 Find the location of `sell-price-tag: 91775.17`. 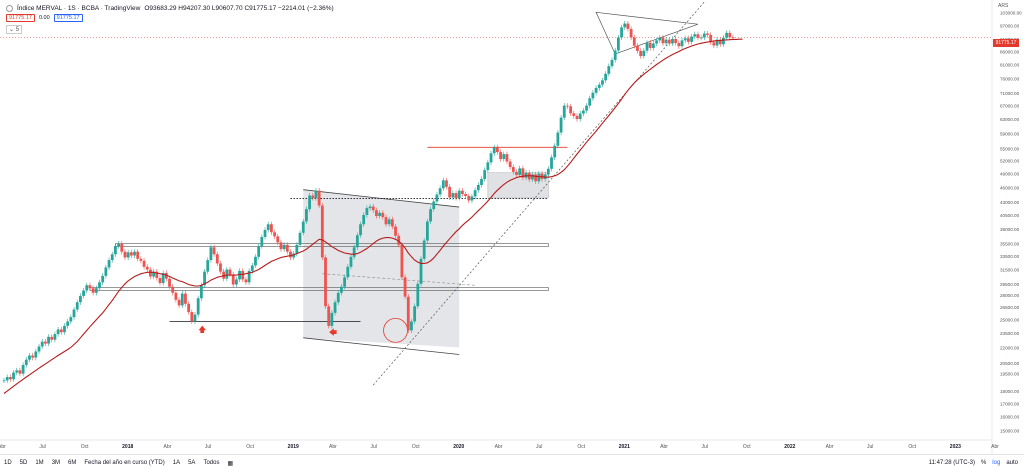

sell-price-tag: 91775.17 is located at coordinates (20, 18).